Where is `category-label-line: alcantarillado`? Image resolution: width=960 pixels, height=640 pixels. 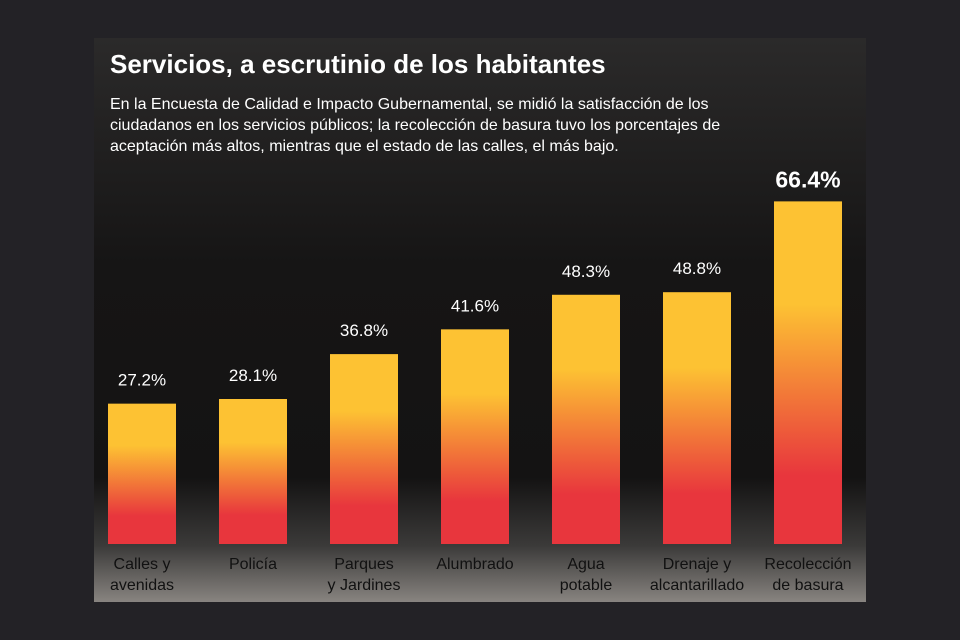
category-label-line: alcantarillado is located at coordinates (697, 585).